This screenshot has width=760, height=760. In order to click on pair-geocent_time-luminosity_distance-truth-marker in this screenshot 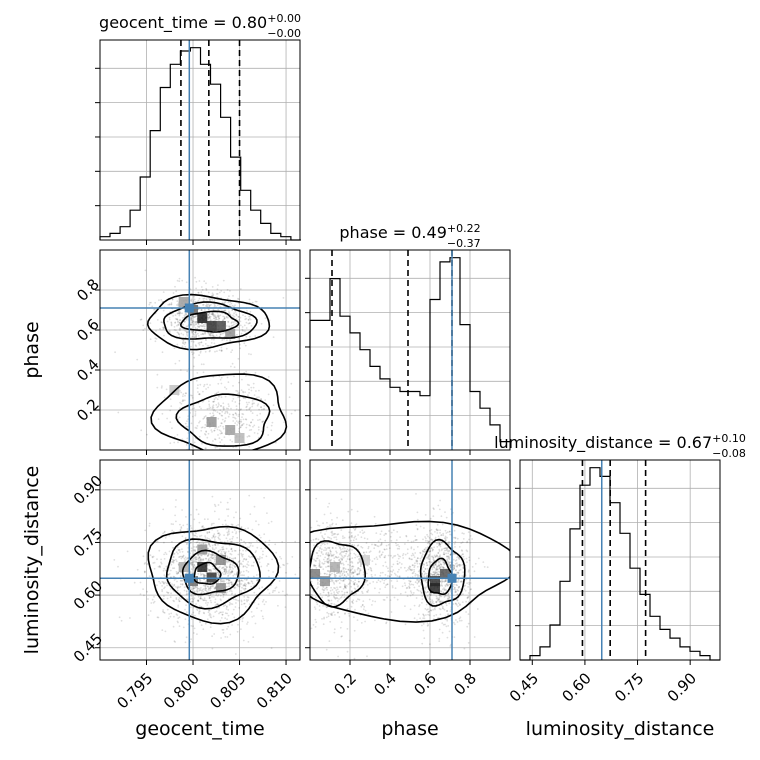, I will do `click(189, 578)`.